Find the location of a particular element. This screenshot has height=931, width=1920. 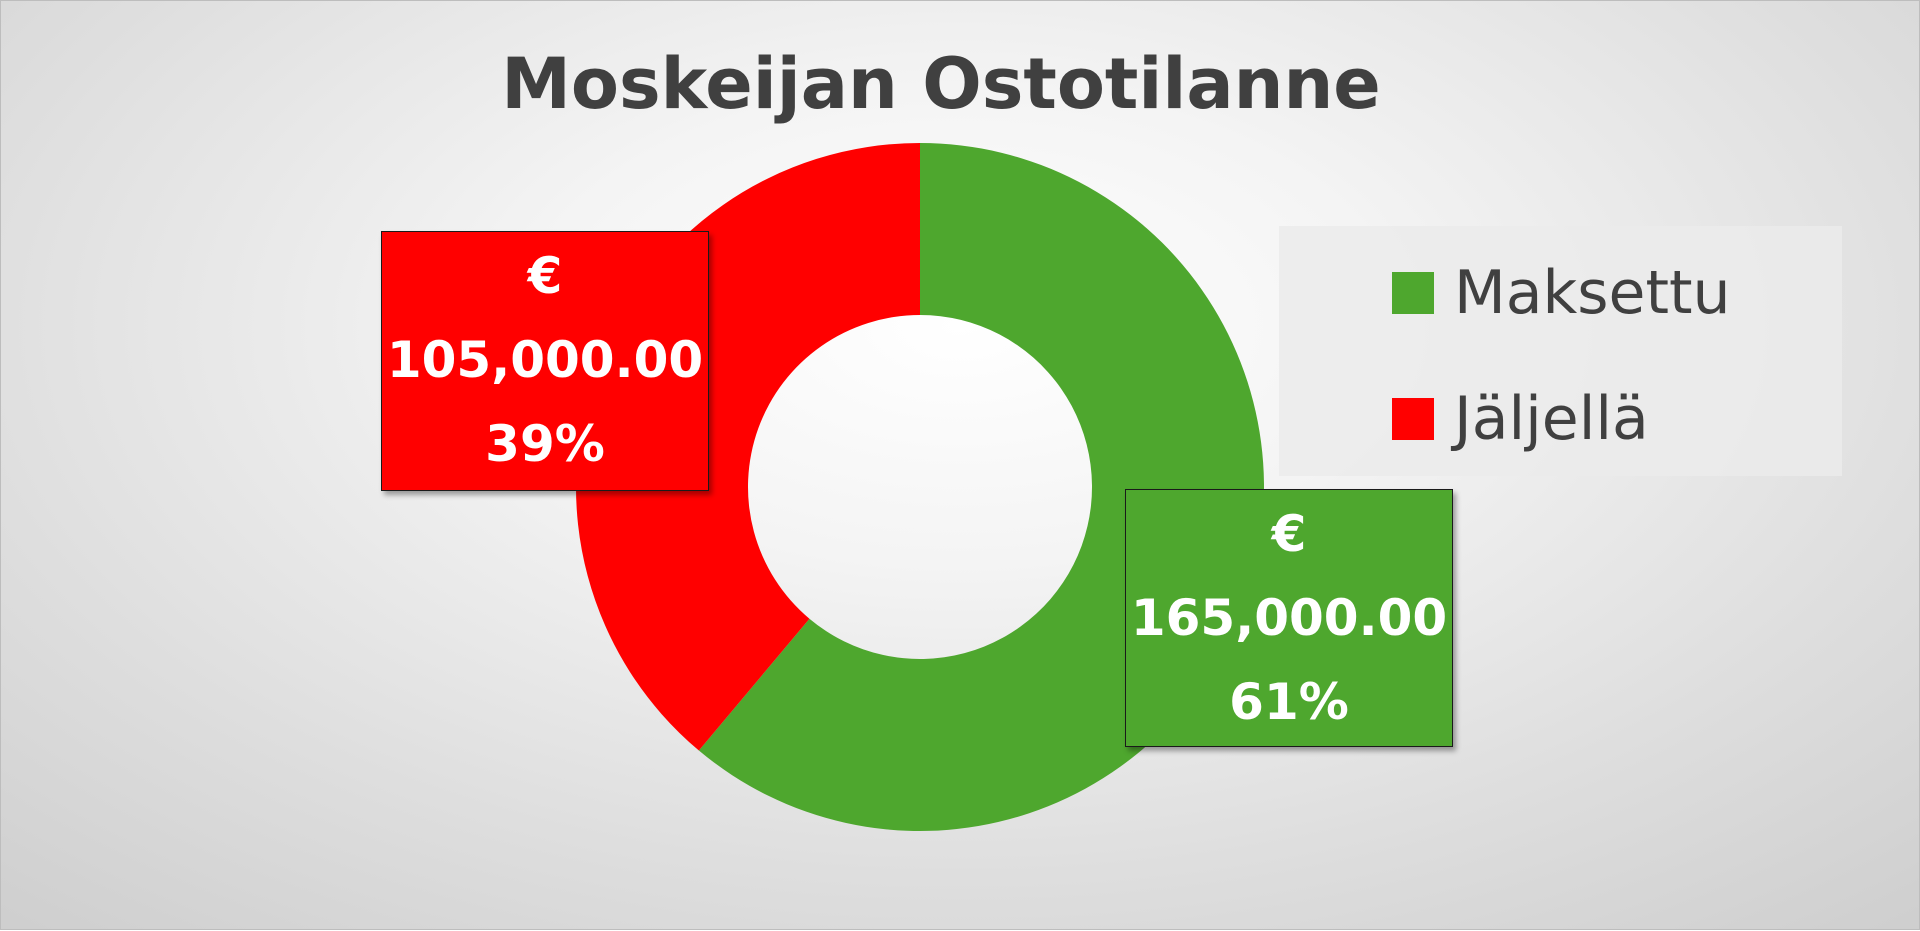

data-label-jaljella: € 105,000.00 39% is located at coordinates (545, 361).